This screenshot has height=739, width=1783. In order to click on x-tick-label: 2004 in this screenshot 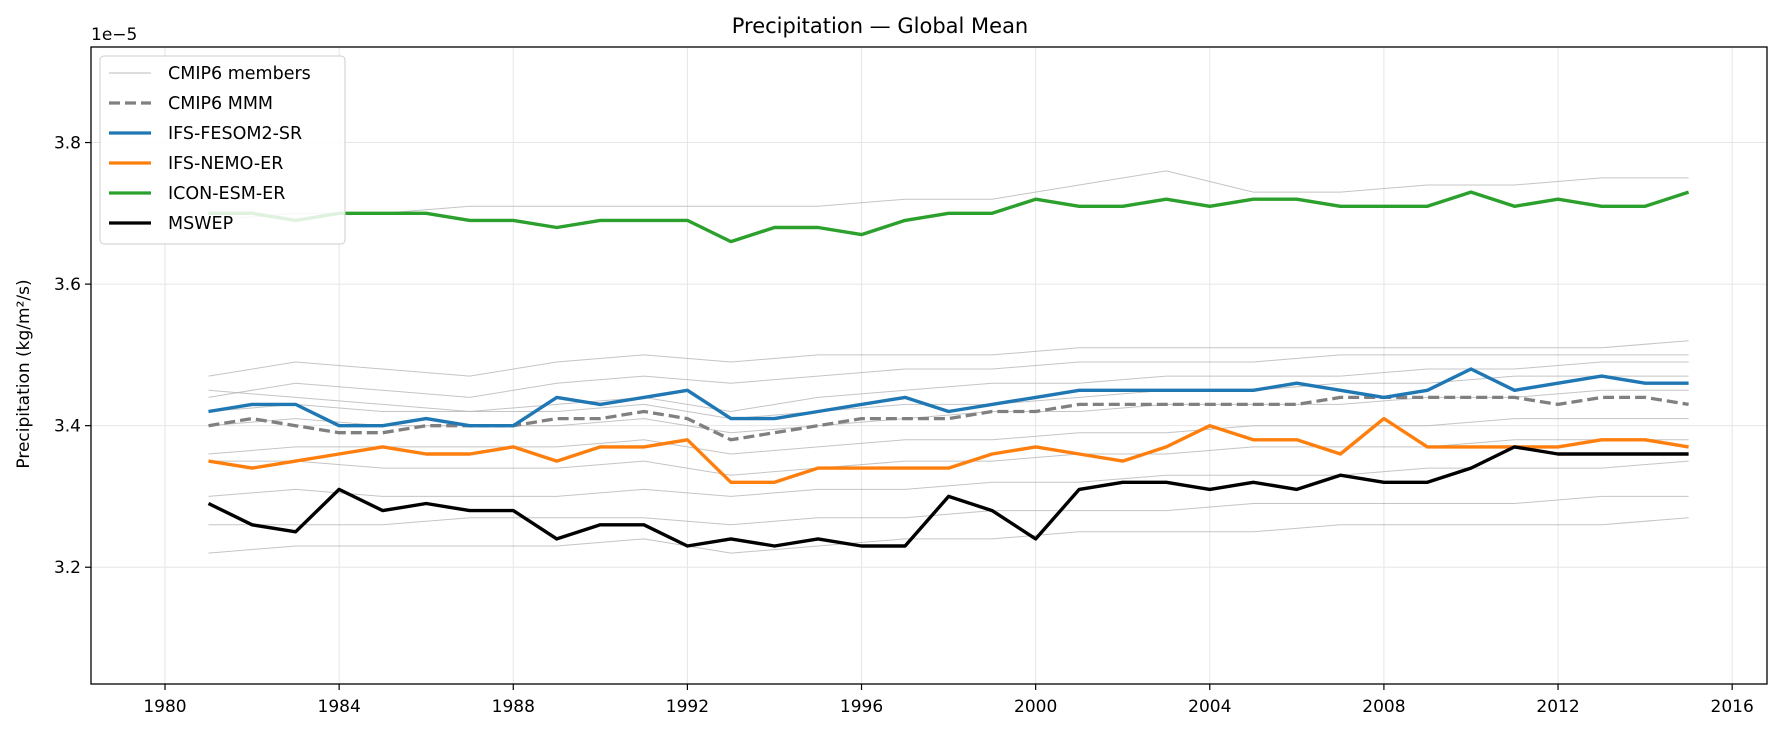, I will do `click(1209, 707)`.